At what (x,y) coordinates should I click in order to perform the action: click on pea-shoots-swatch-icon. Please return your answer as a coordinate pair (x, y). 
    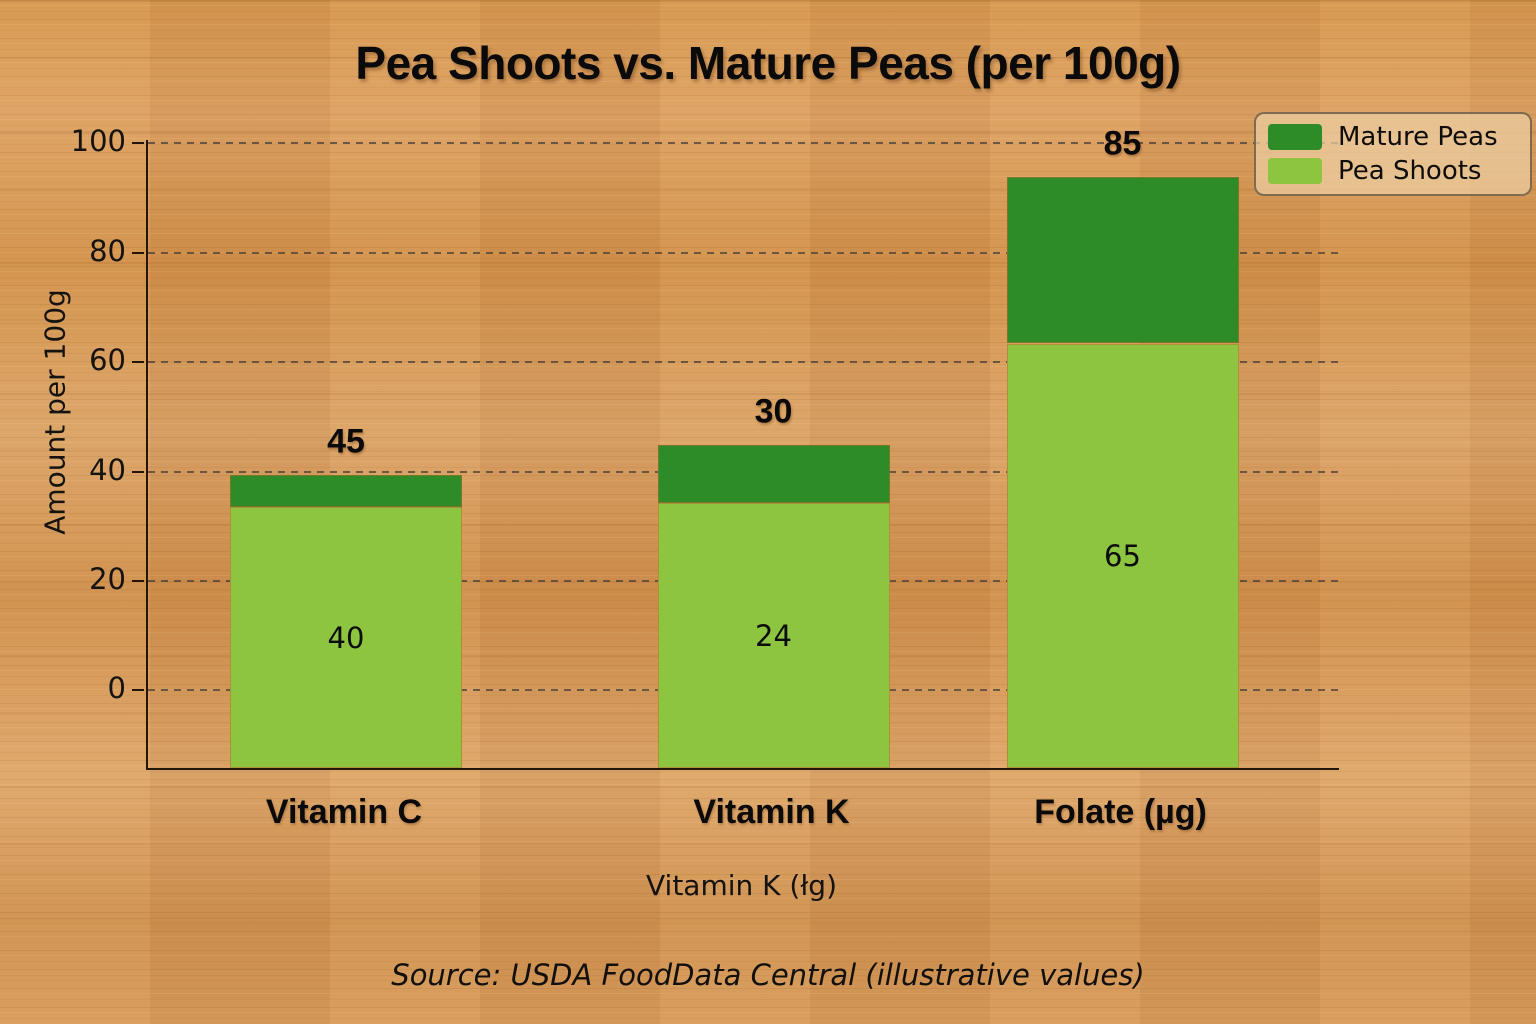
    Looking at the image, I should click on (1295, 171).